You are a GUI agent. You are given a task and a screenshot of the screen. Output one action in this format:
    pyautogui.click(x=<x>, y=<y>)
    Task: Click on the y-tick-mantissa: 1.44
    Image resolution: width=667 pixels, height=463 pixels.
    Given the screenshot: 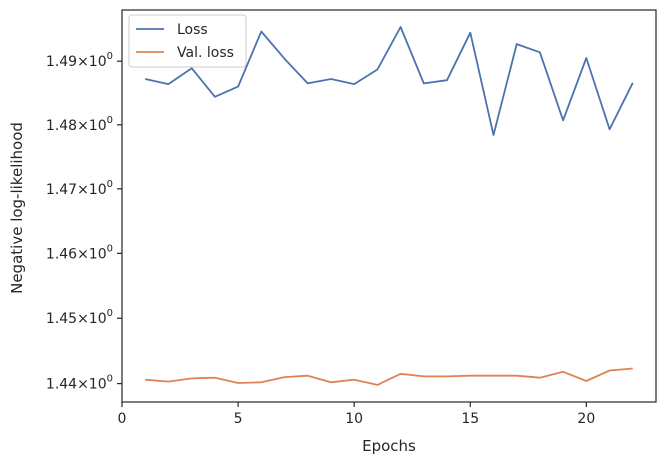 What is the action you would take?
    pyautogui.click(x=61, y=385)
    